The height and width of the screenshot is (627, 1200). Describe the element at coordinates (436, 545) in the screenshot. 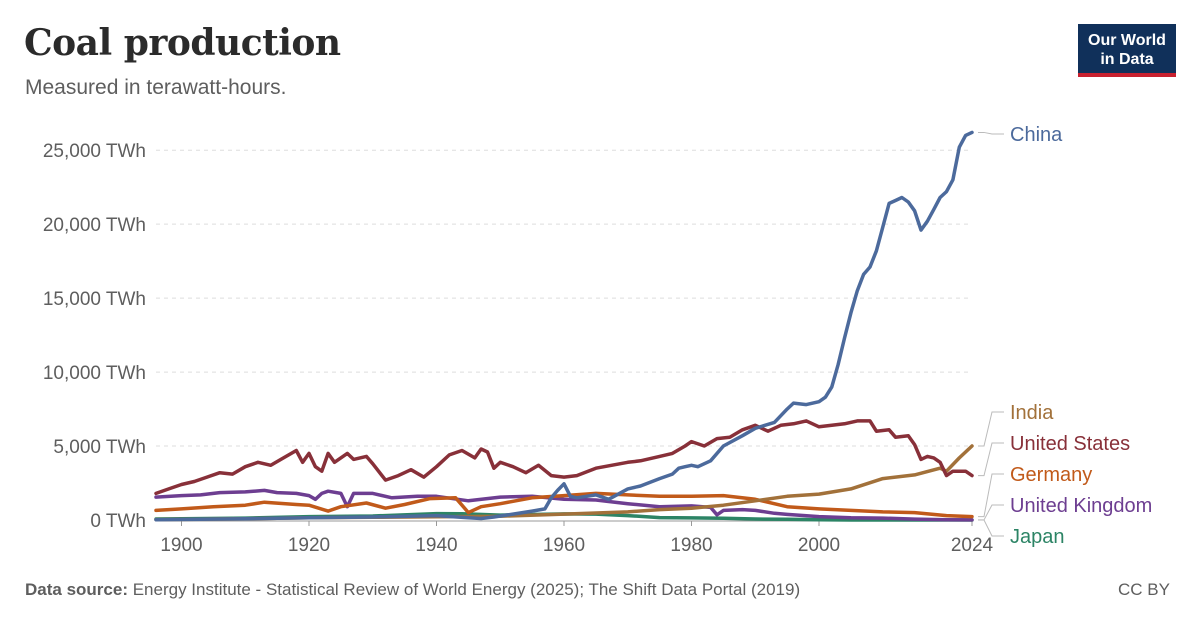

I see `x-tick-label: 1940` at that location.